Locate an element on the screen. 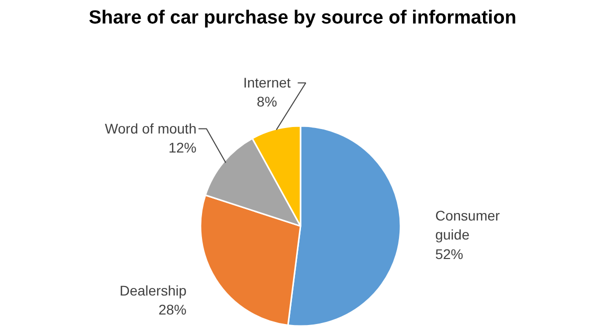  data-label: 52% is located at coordinates (449, 254).